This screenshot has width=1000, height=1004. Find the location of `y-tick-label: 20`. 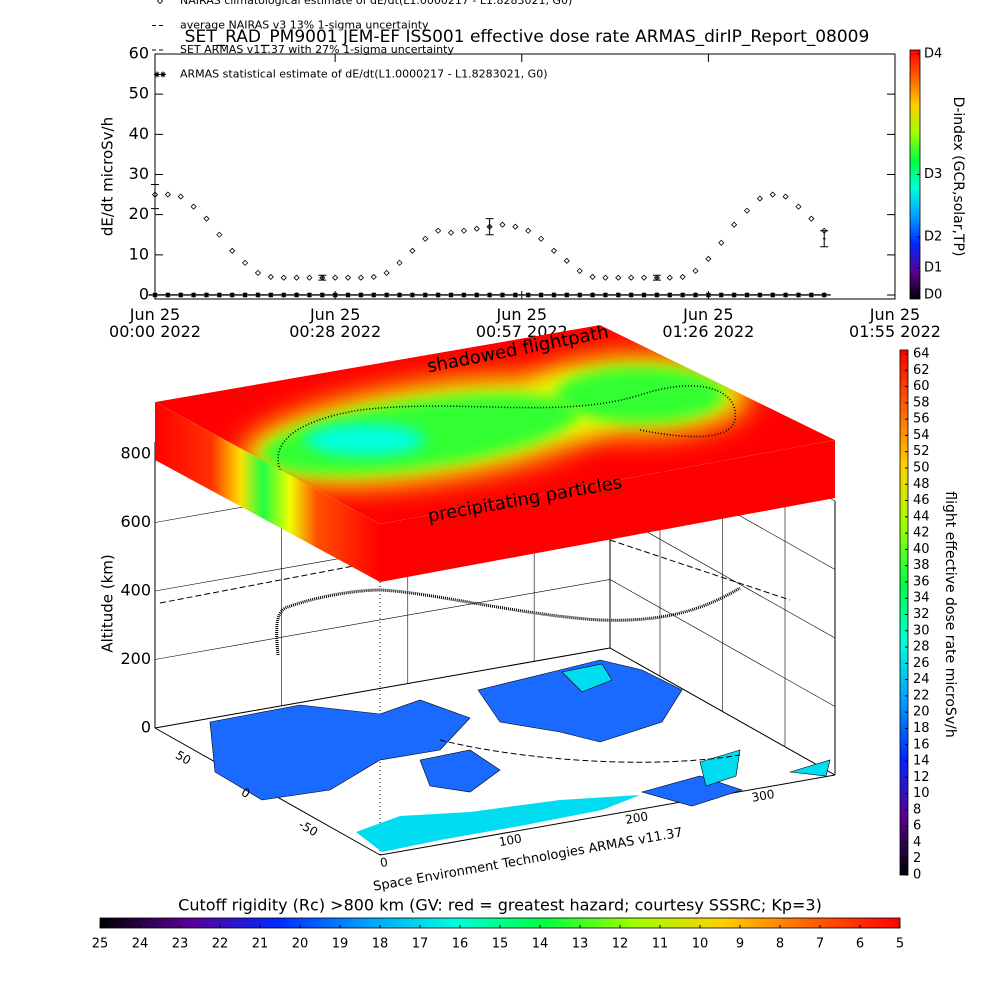

y-tick-label: 20 is located at coordinates (139, 213).